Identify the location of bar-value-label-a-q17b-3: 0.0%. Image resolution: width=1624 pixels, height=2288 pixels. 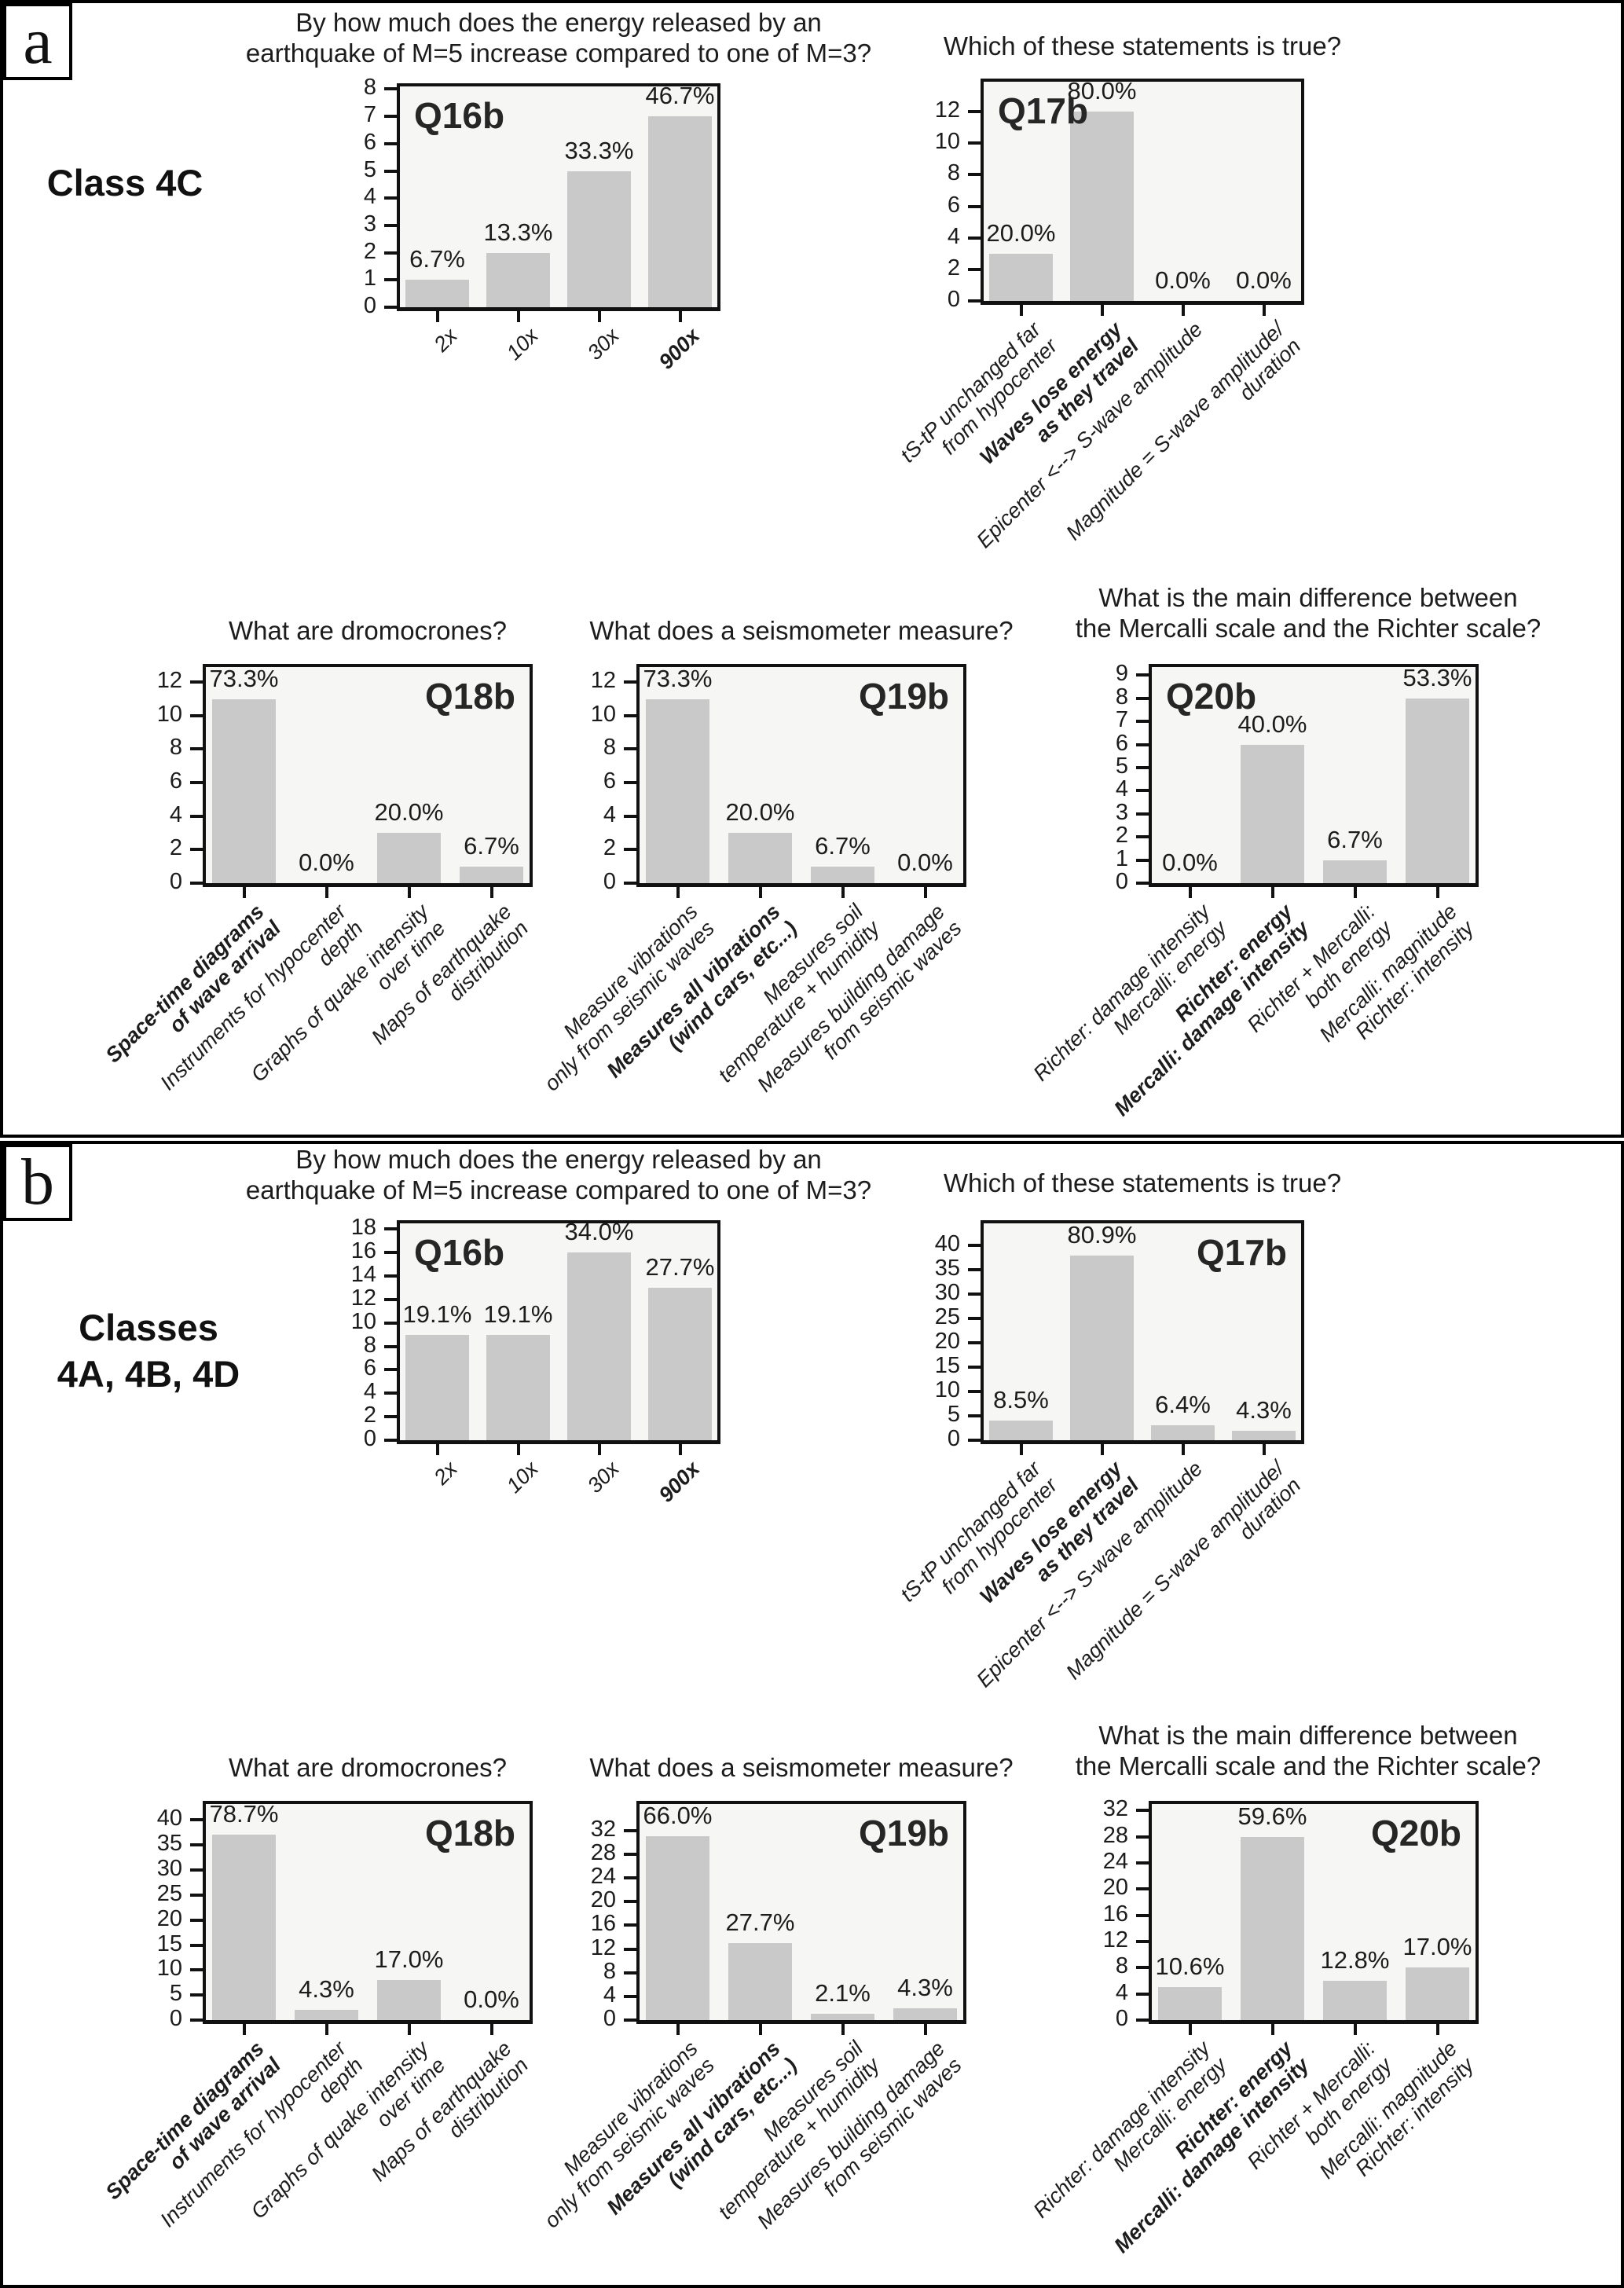
(1264, 280).